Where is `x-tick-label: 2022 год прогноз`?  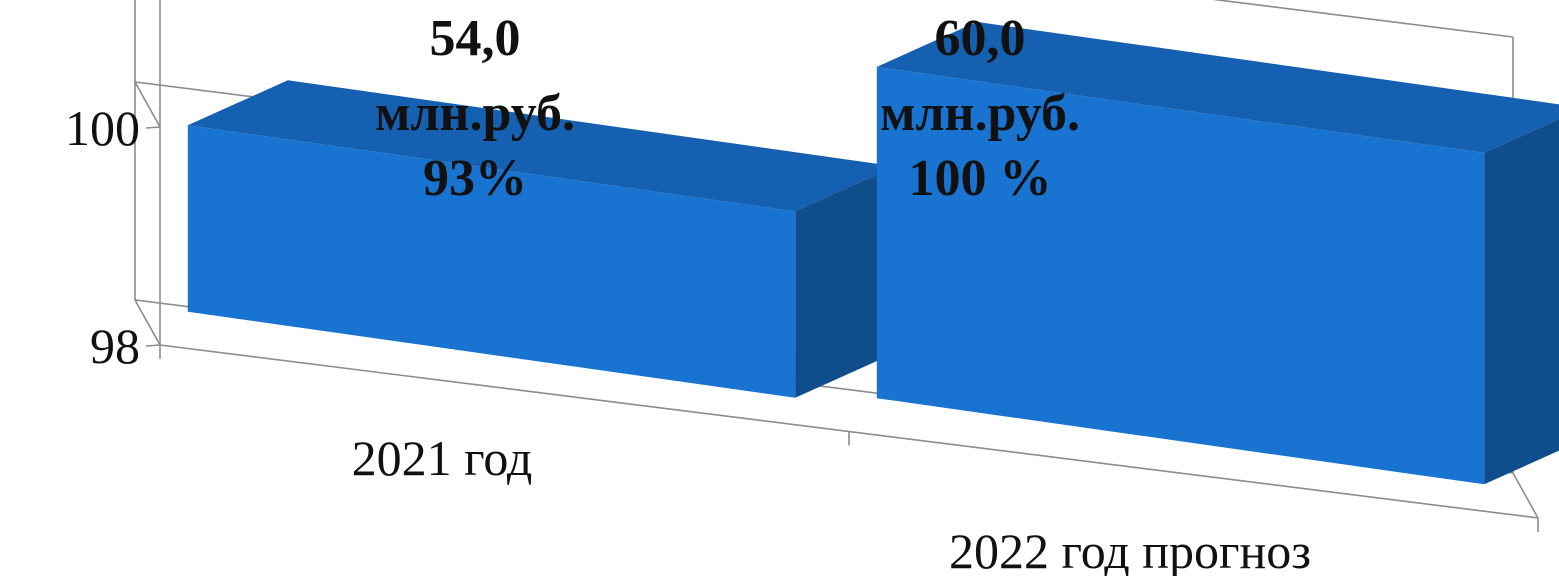
x-tick-label: 2022 год прогноз is located at coordinates (1130, 549).